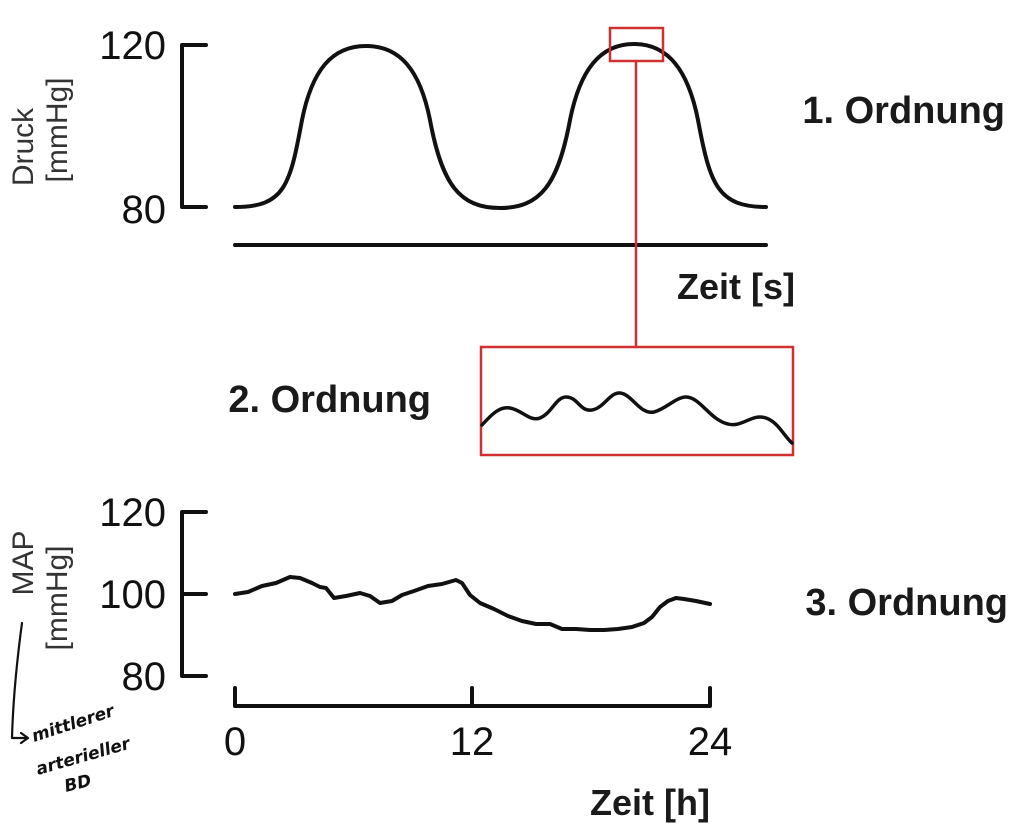  I want to click on pressure-wave-curve, so click(500, 126).